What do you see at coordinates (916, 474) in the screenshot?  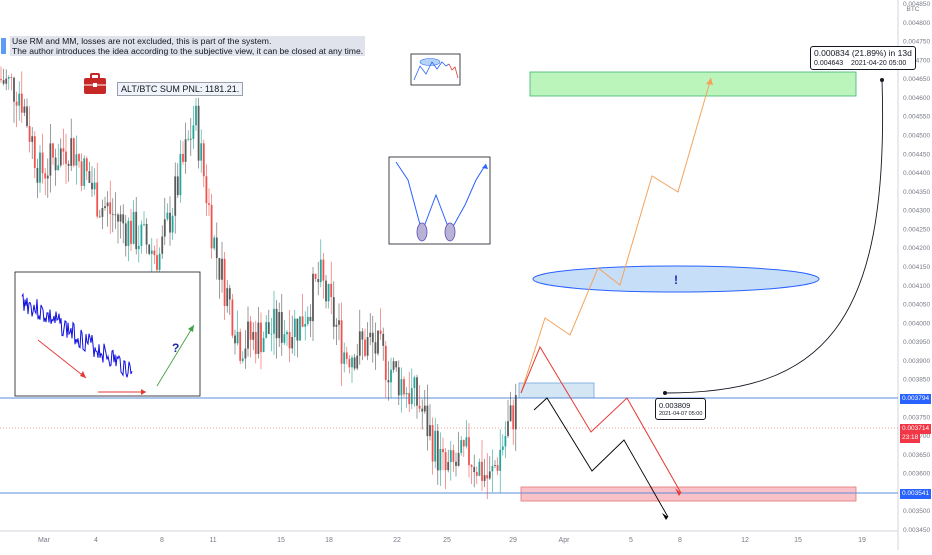 I see `price-axis-label: 0.003600` at bounding box center [916, 474].